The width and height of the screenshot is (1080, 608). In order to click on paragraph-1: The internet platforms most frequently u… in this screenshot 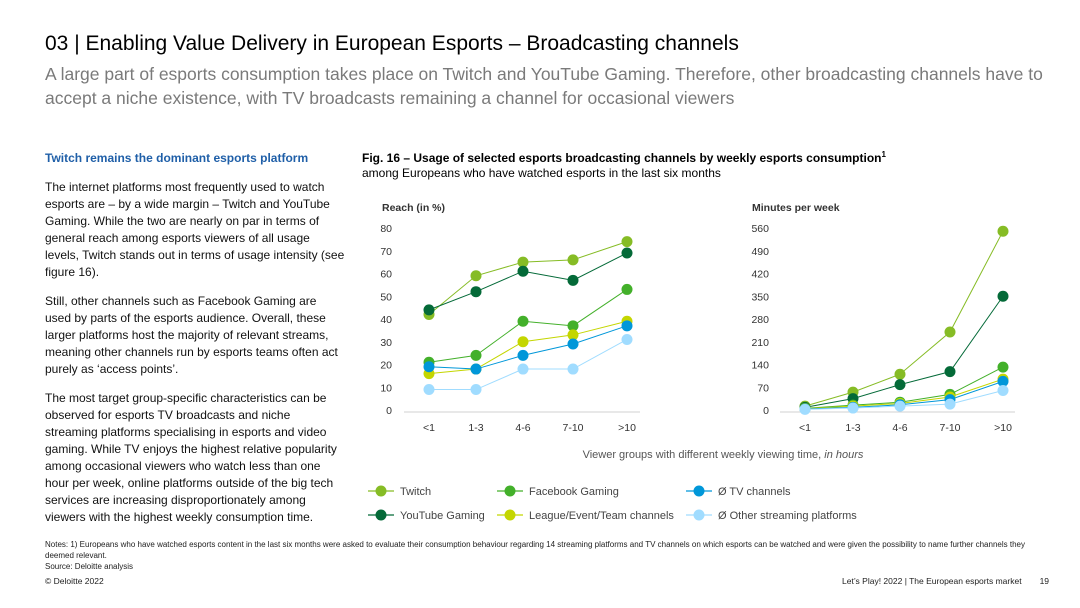, I will do `click(195, 229)`.